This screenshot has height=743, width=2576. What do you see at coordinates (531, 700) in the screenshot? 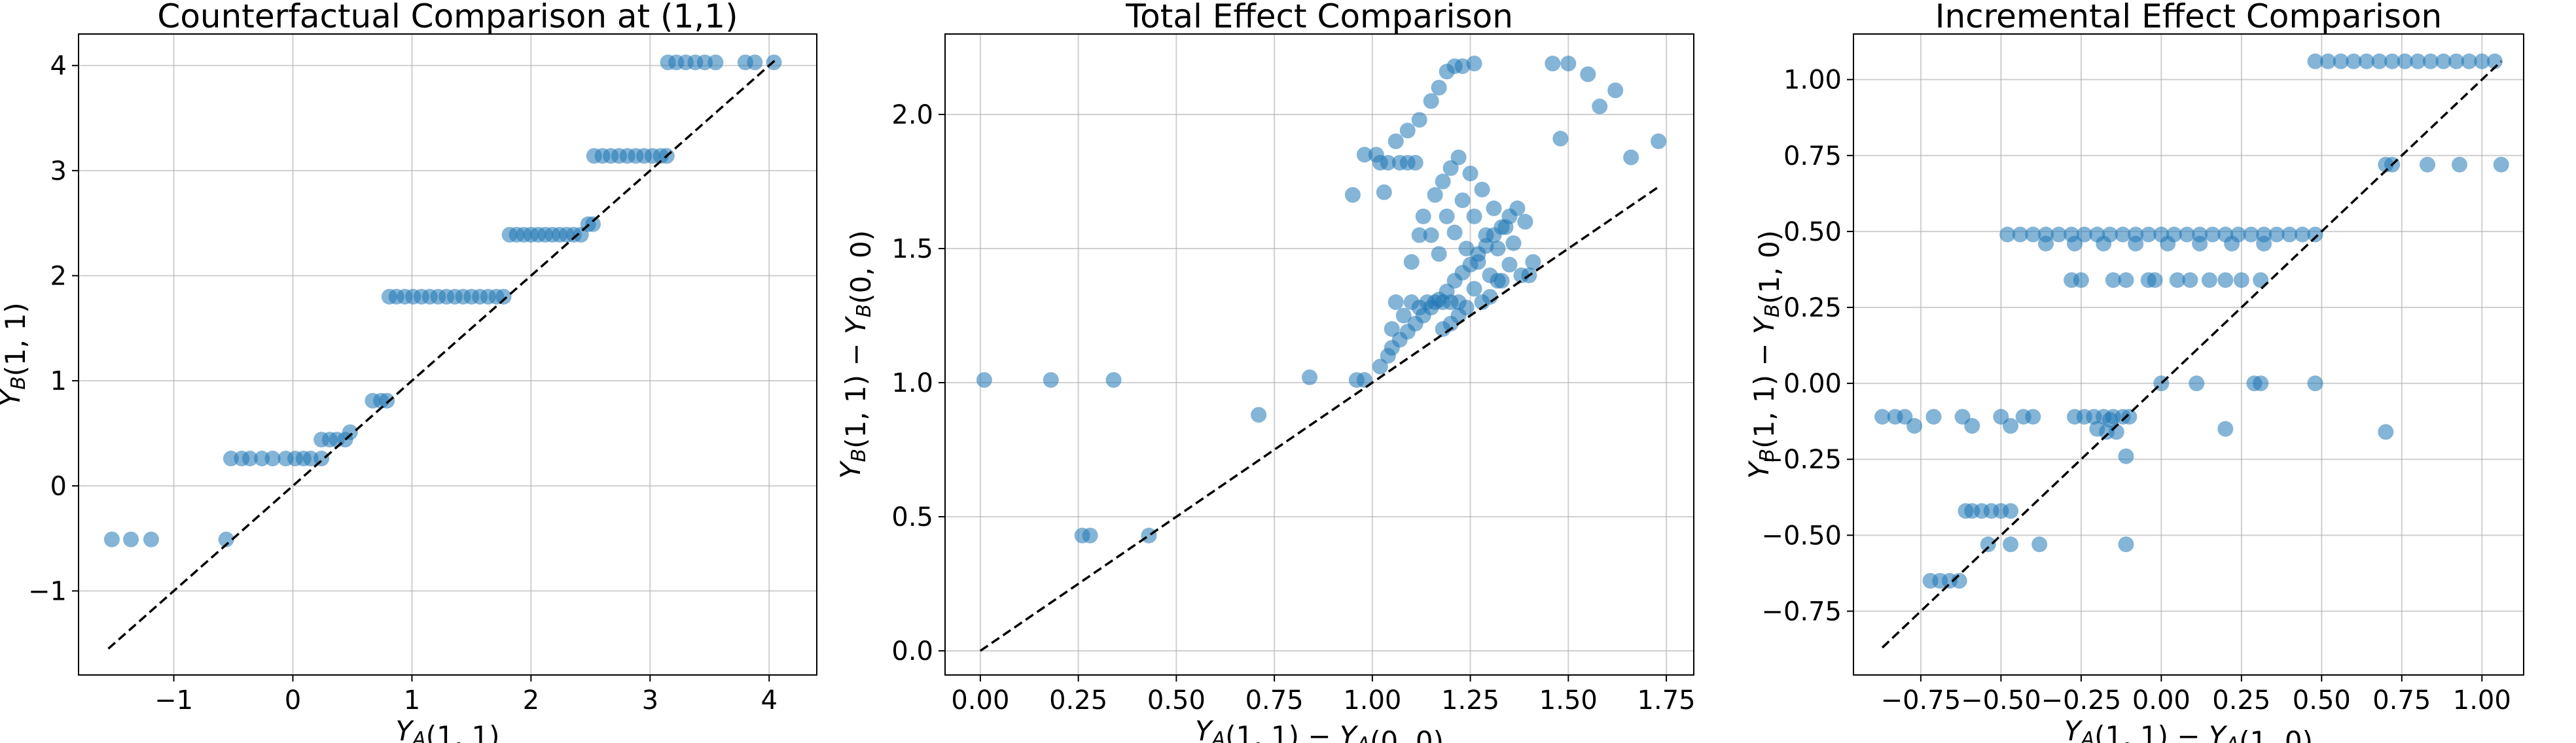
I see `x-tick-label: 2` at bounding box center [531, 700].